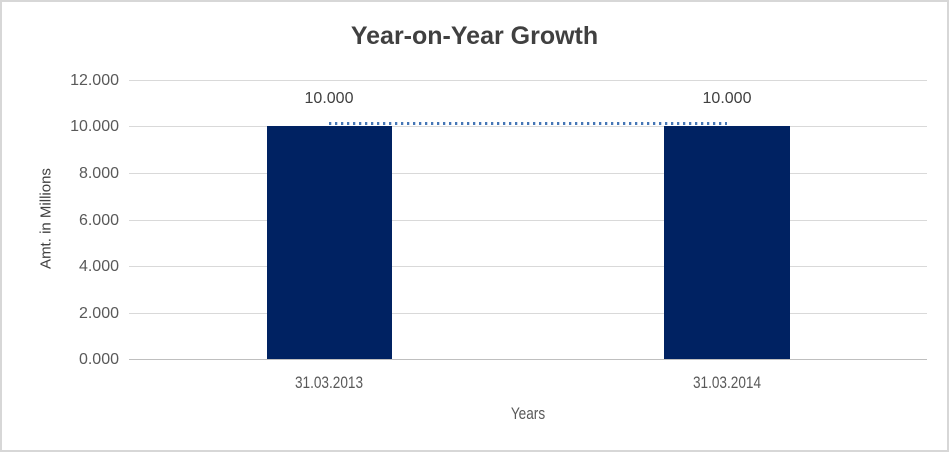 Image resolution: width=949 pixels, height=452 pixels. I want to click on y-tick-label: 6.000, so click(98, 220).